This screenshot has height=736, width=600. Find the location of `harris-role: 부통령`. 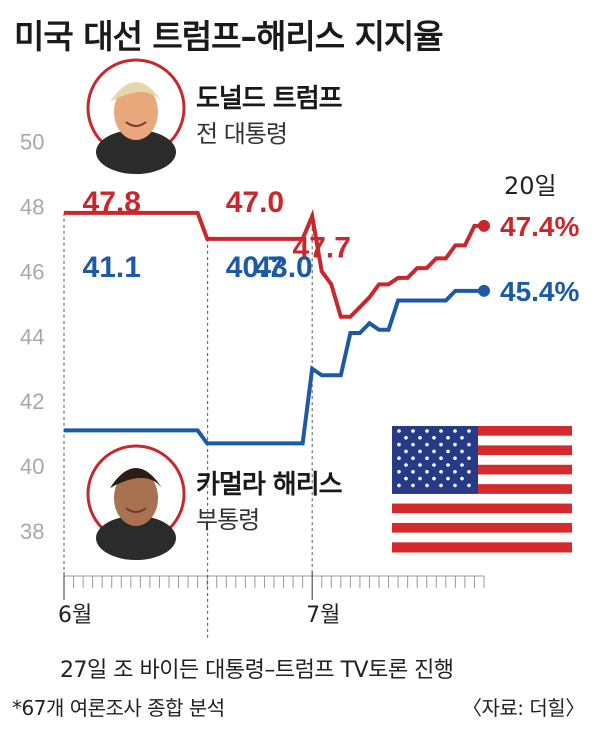

harris-role: 부통령 is located at coordinates (228, 520).